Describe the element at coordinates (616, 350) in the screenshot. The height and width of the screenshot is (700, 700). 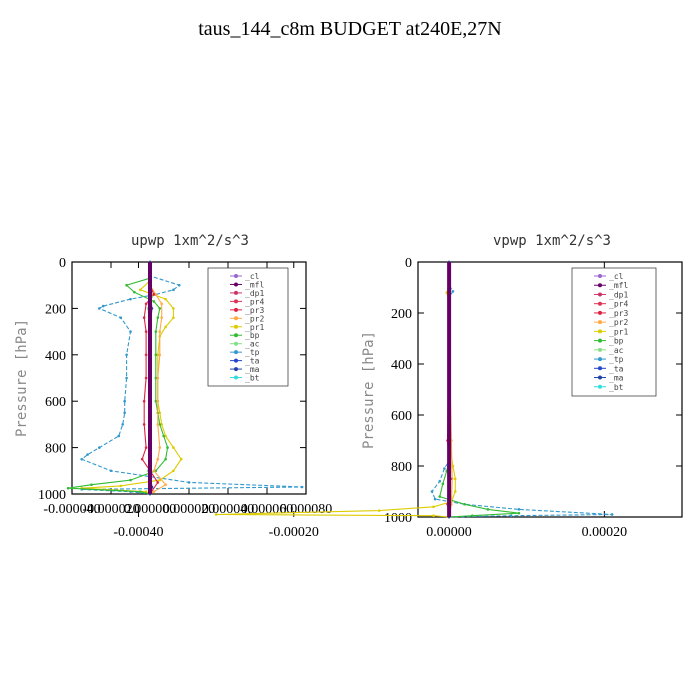
I see `legend-label-1-8: _ac` at that location.